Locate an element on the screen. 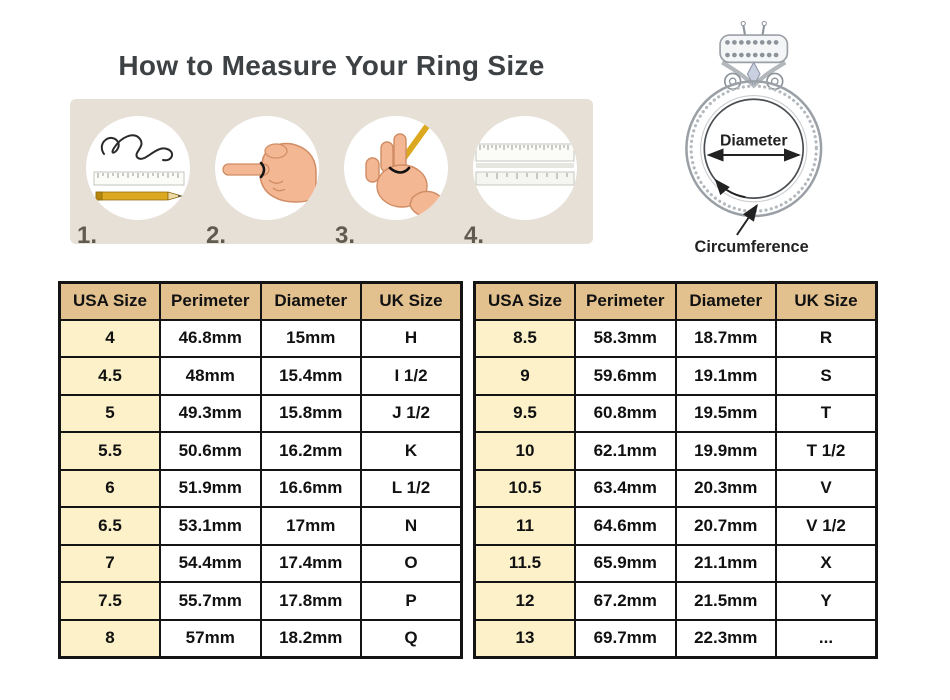 Image resolution: width=950 pixels, height=700 pixels. size-cell: 19.5mm is located at coordinates (725, 413).